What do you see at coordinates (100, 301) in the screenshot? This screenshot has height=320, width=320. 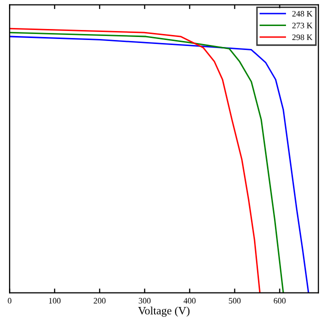 I see `x-tick-label: 200` at bounding box center [100, 301].